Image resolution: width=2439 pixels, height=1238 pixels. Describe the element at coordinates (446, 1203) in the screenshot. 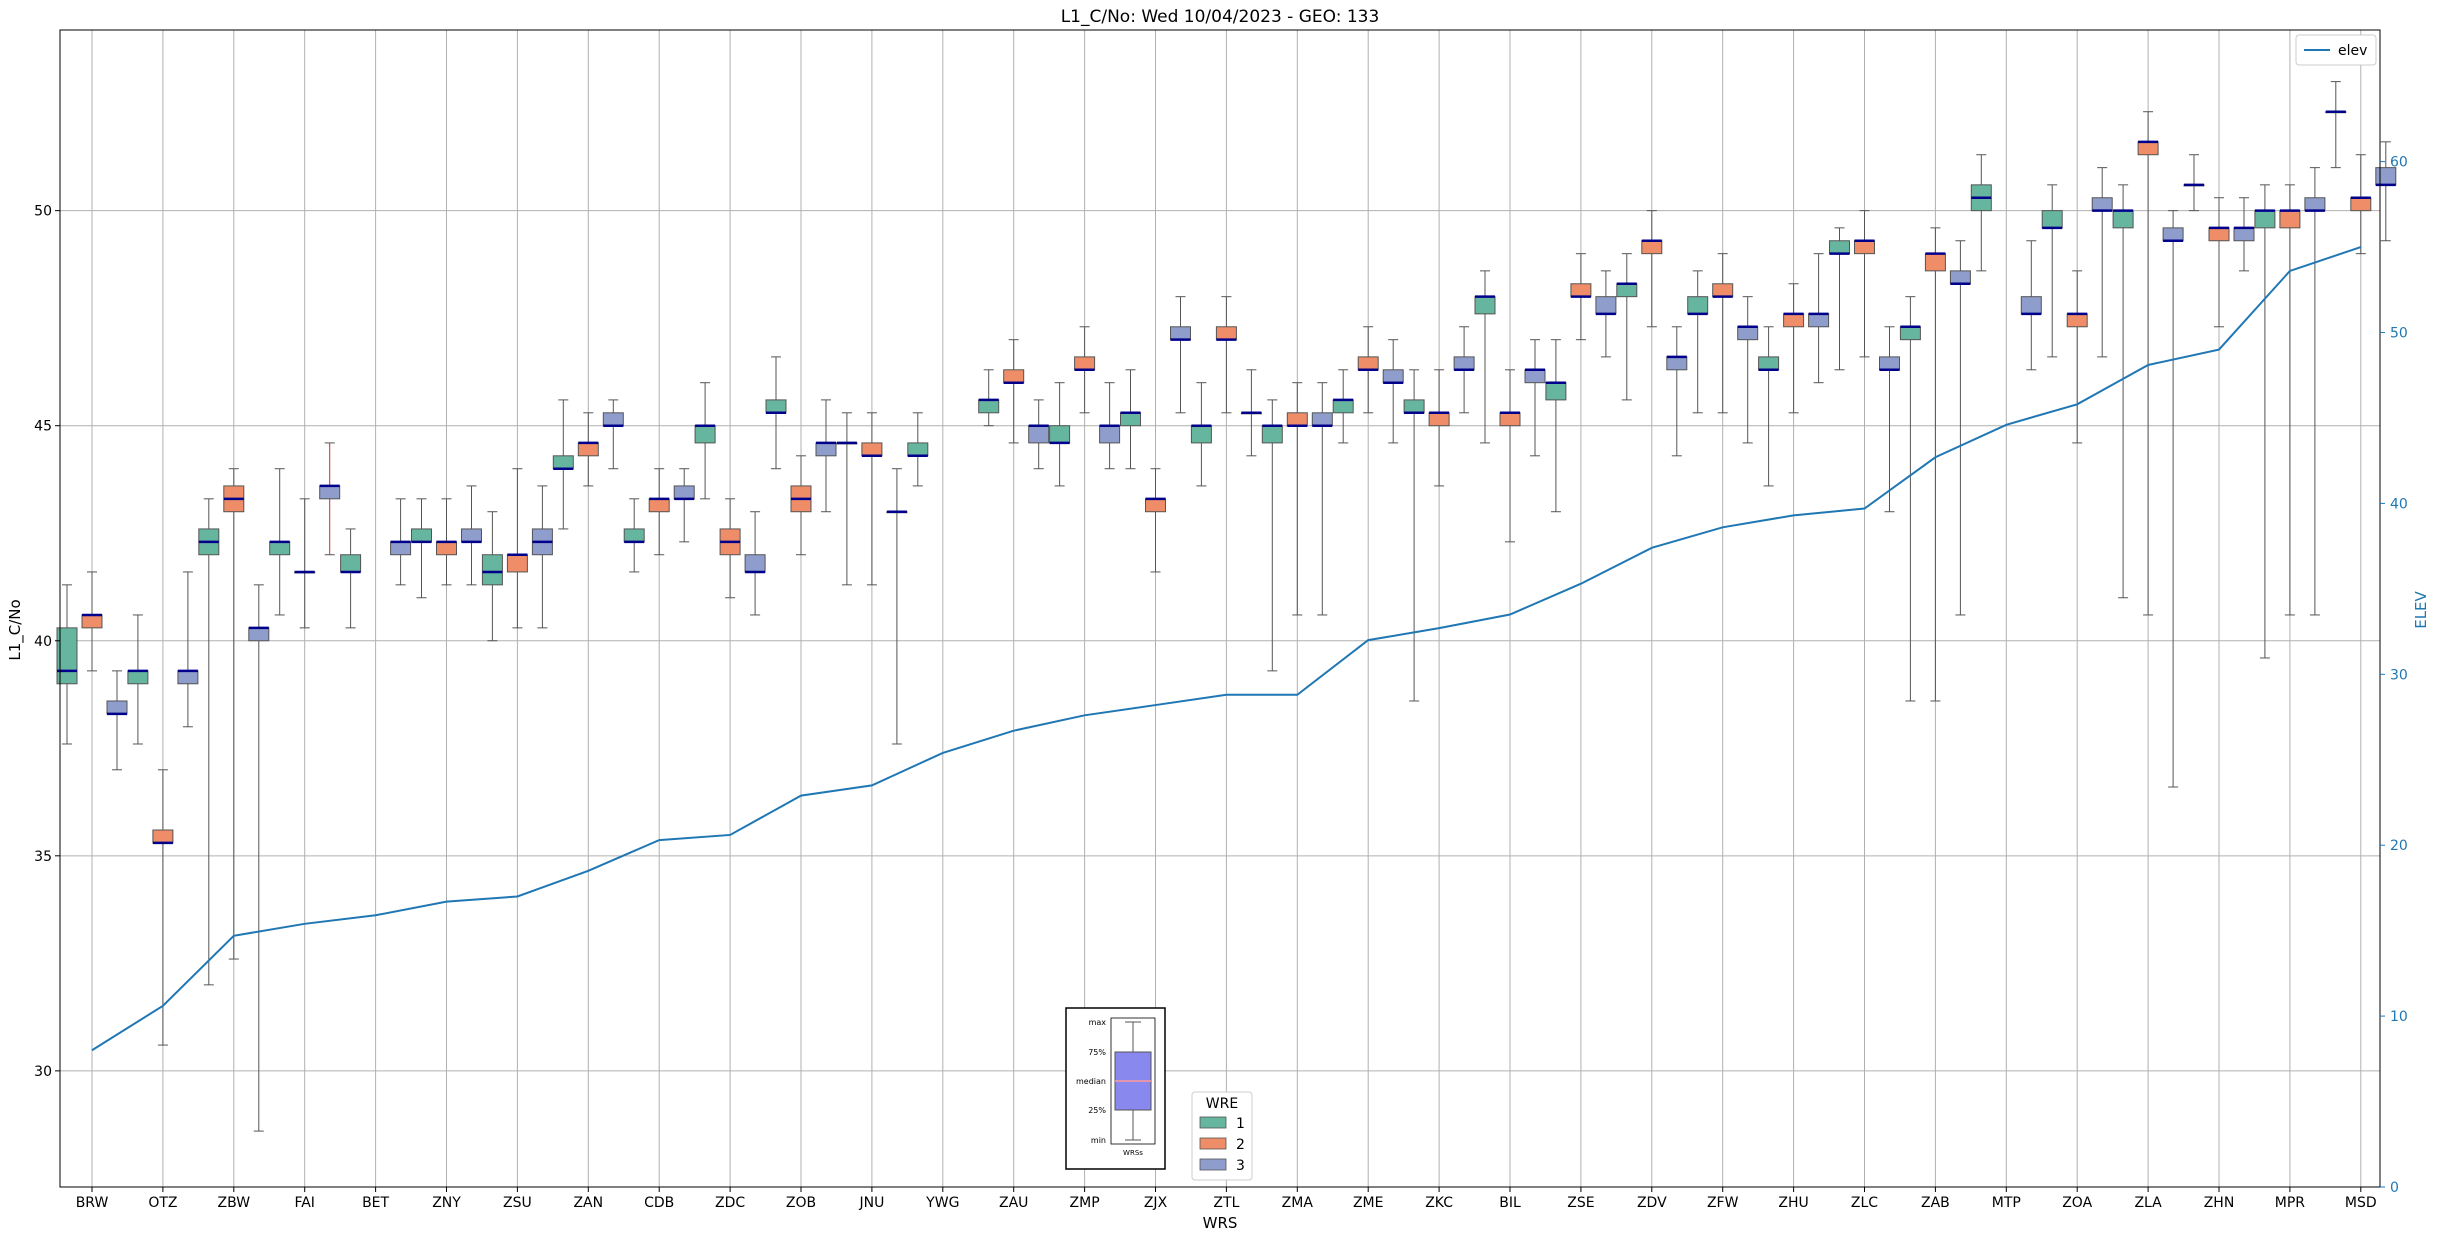

I see `x-tick-label: ZNY` at that location.